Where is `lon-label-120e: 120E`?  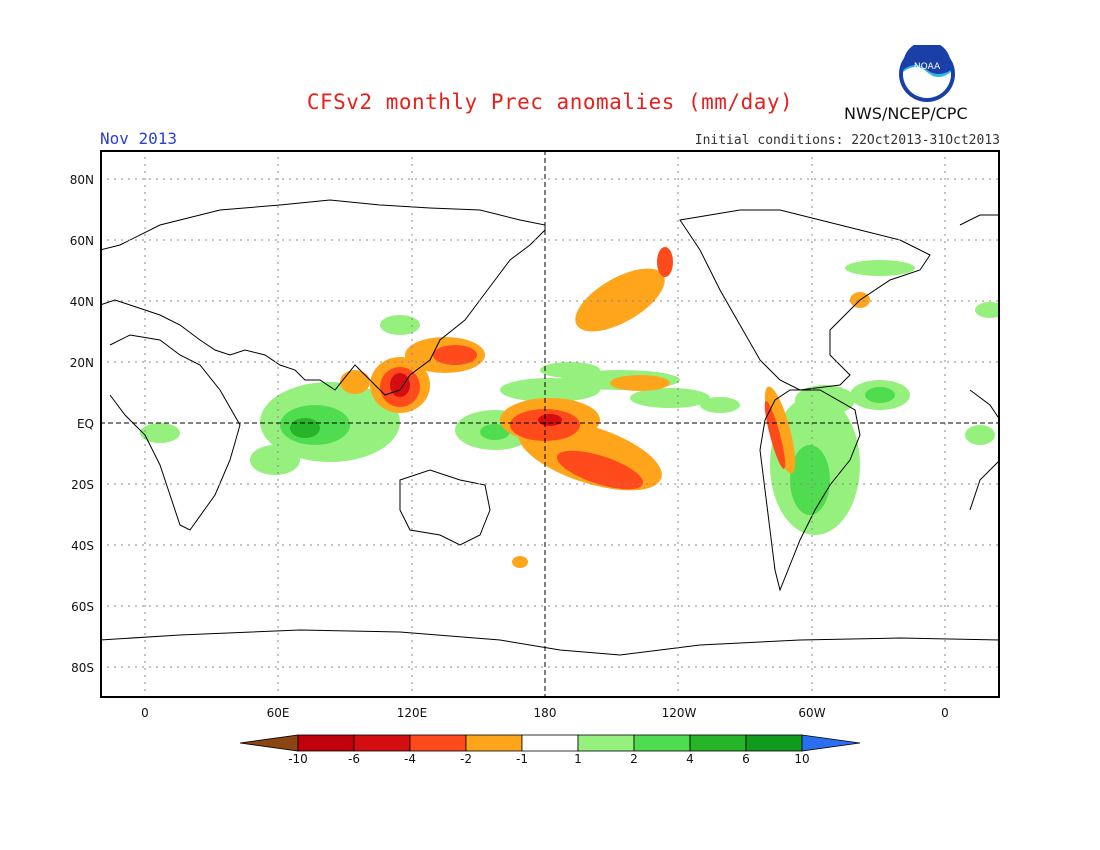 lon-label-120e: 120E is located at coordinates (412, 713).